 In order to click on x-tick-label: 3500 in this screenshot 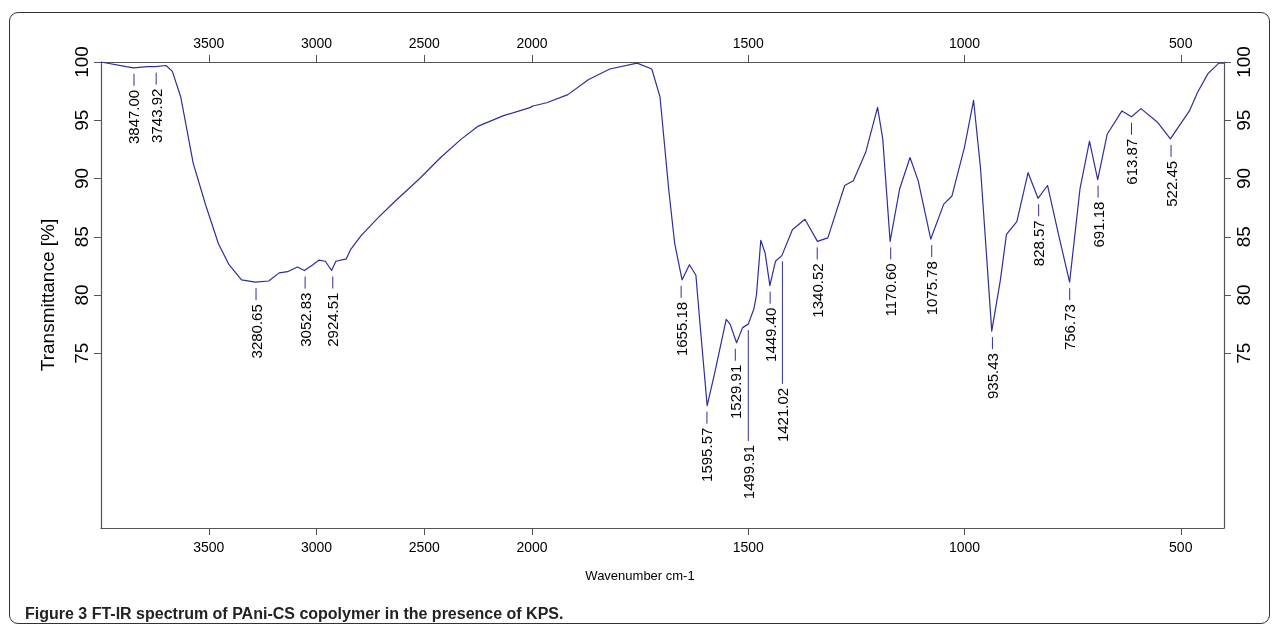, I will do `click(209, 547)`.